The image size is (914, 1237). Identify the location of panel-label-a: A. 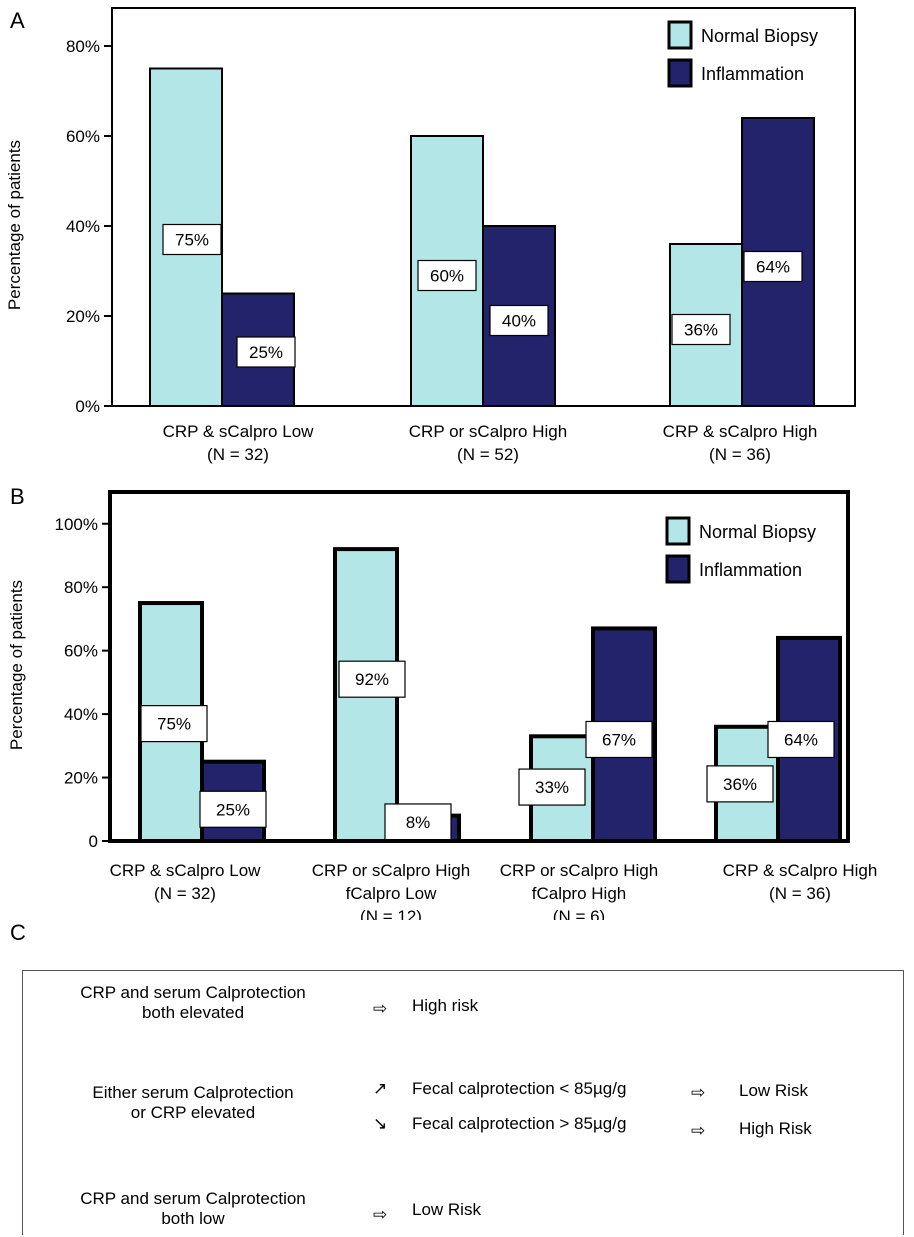
(17, 20).